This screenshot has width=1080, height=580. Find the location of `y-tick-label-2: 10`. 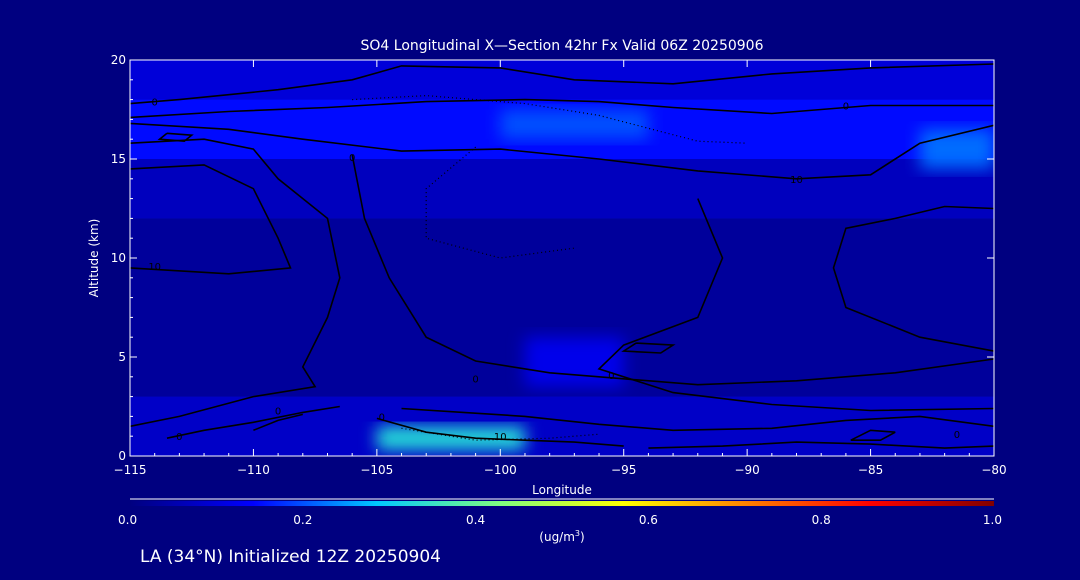

y-tick-label-2: 10 is located at coordinates (118, 258).